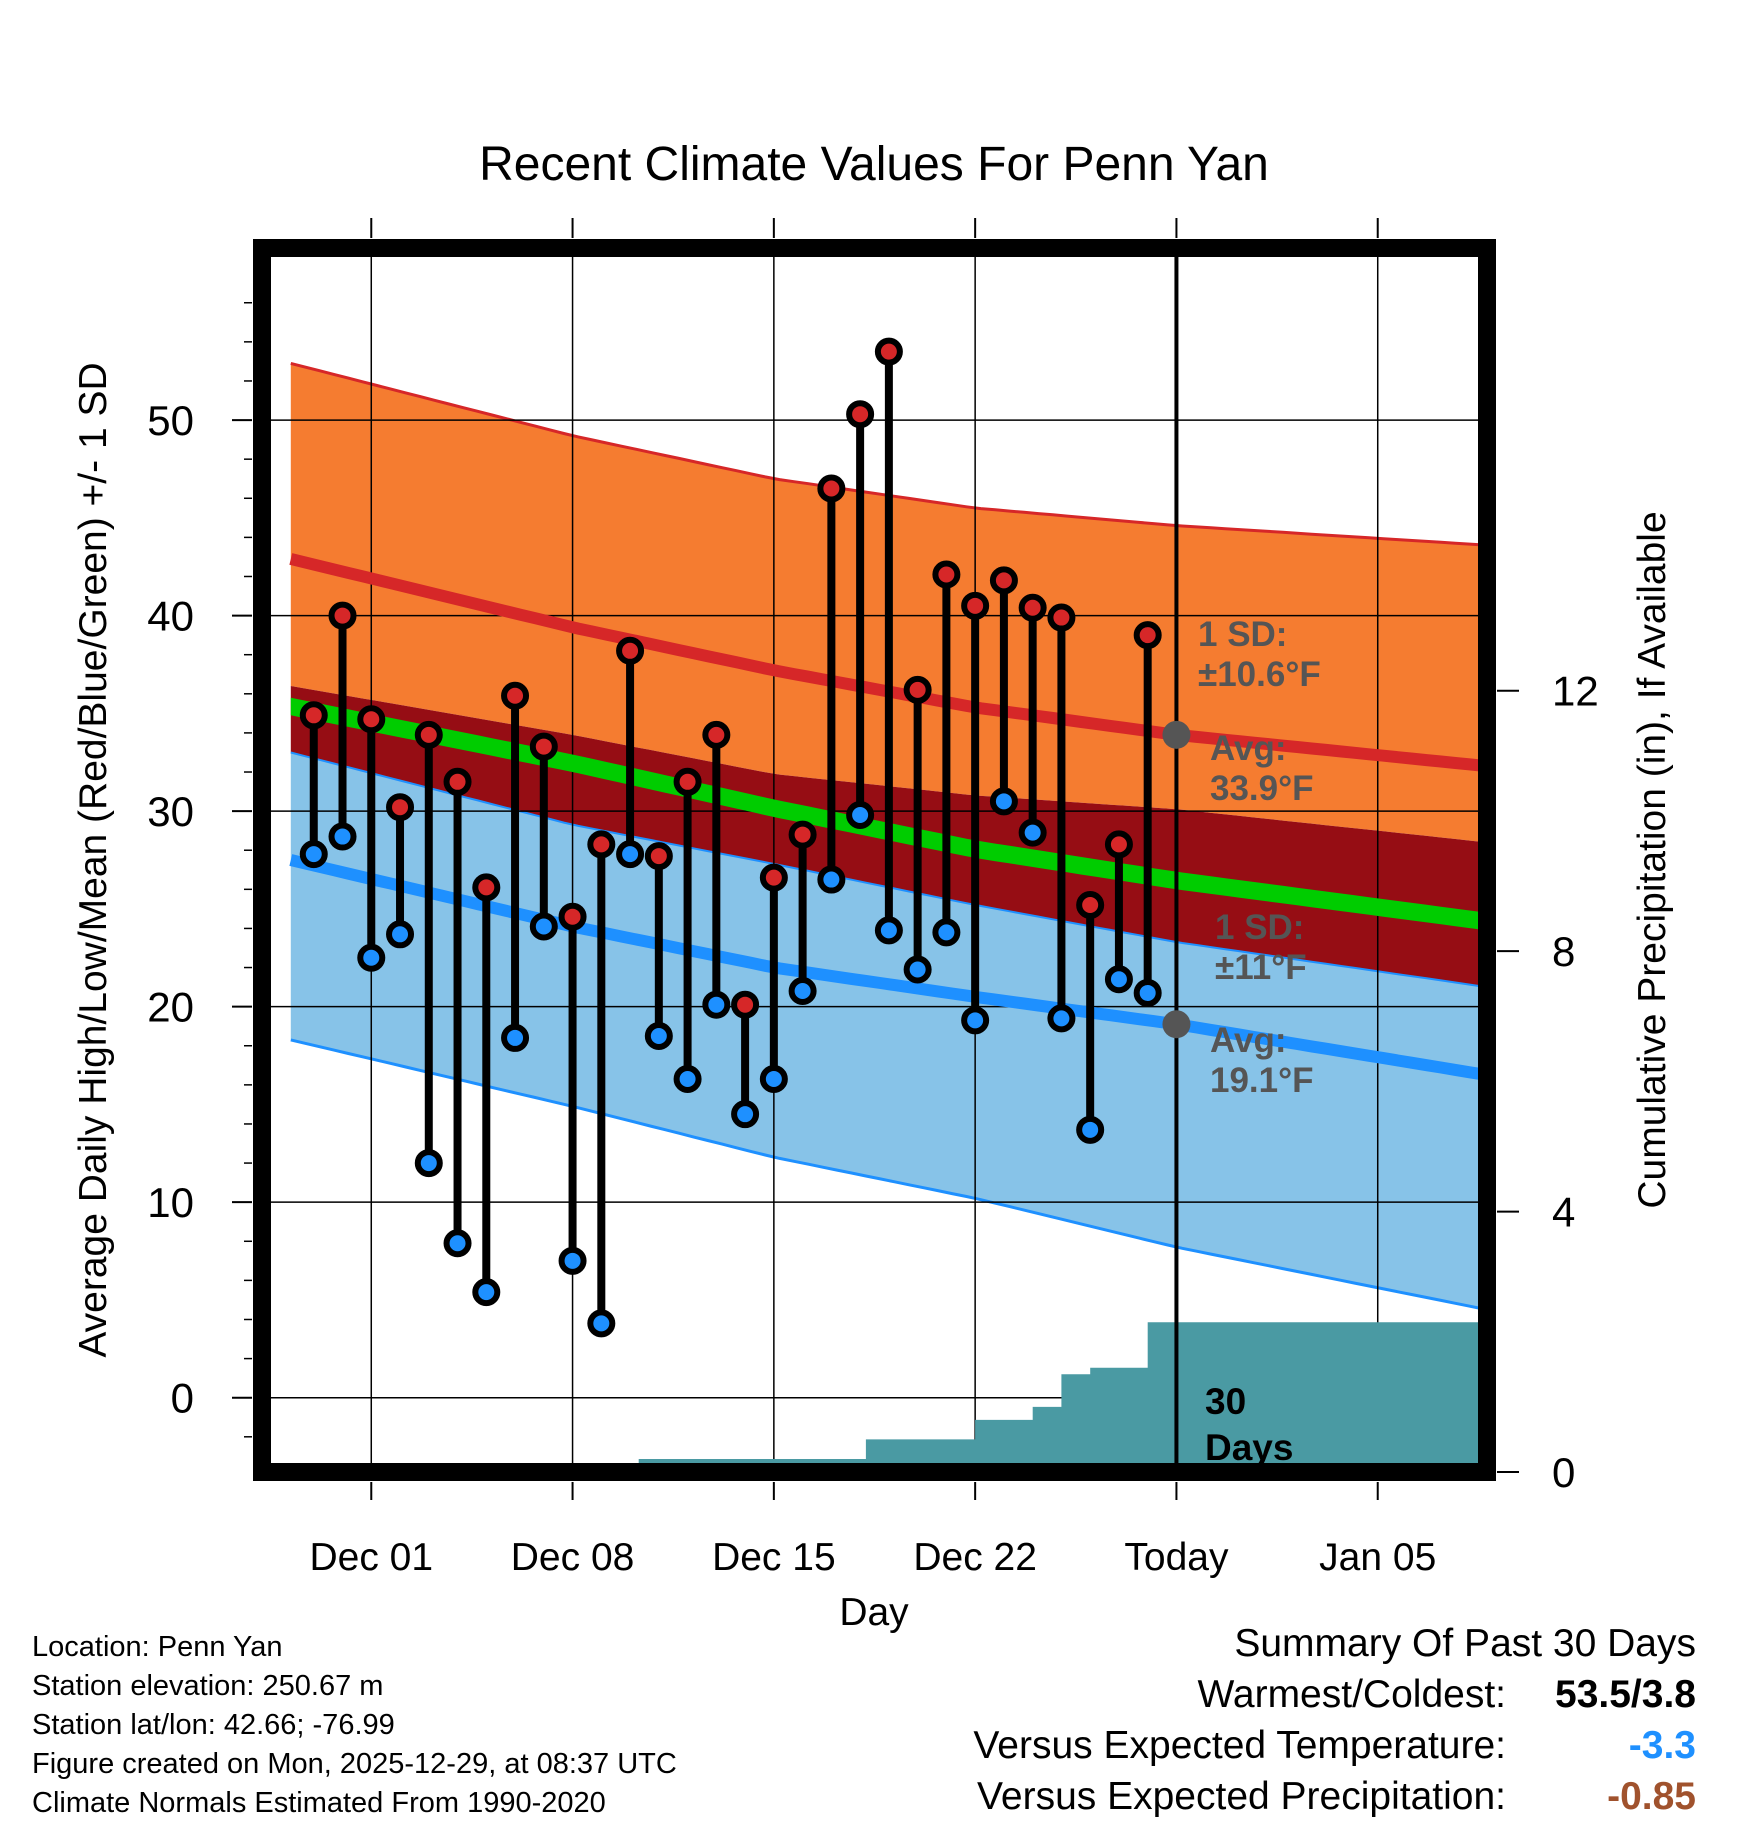 Image resolution: width=1748 pixels, height=1828 pixels. I want to click on low-avg-marker, so click(1176, 1024).